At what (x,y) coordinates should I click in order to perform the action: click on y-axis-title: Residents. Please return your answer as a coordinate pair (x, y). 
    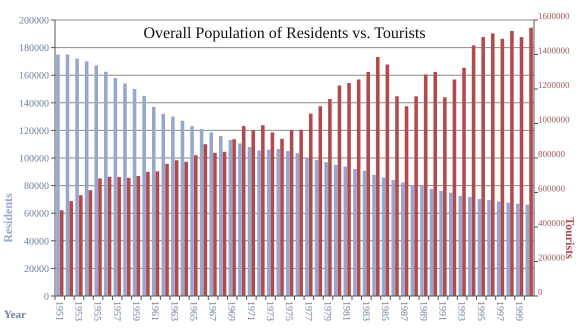
    Looking at the image, I should click on (8, 218).